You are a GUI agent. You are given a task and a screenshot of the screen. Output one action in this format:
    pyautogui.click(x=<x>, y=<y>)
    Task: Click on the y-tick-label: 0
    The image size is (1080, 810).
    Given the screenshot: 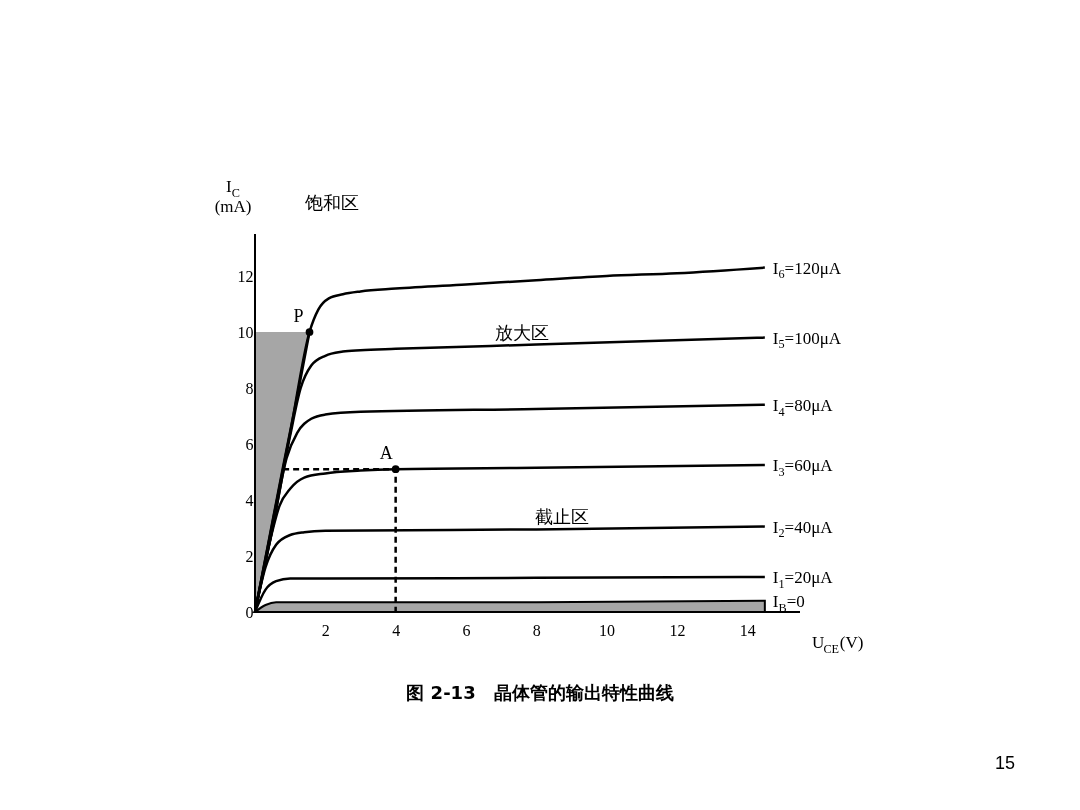 What is the action you would take?
    pyautogui.click(x=249, y=612)
    